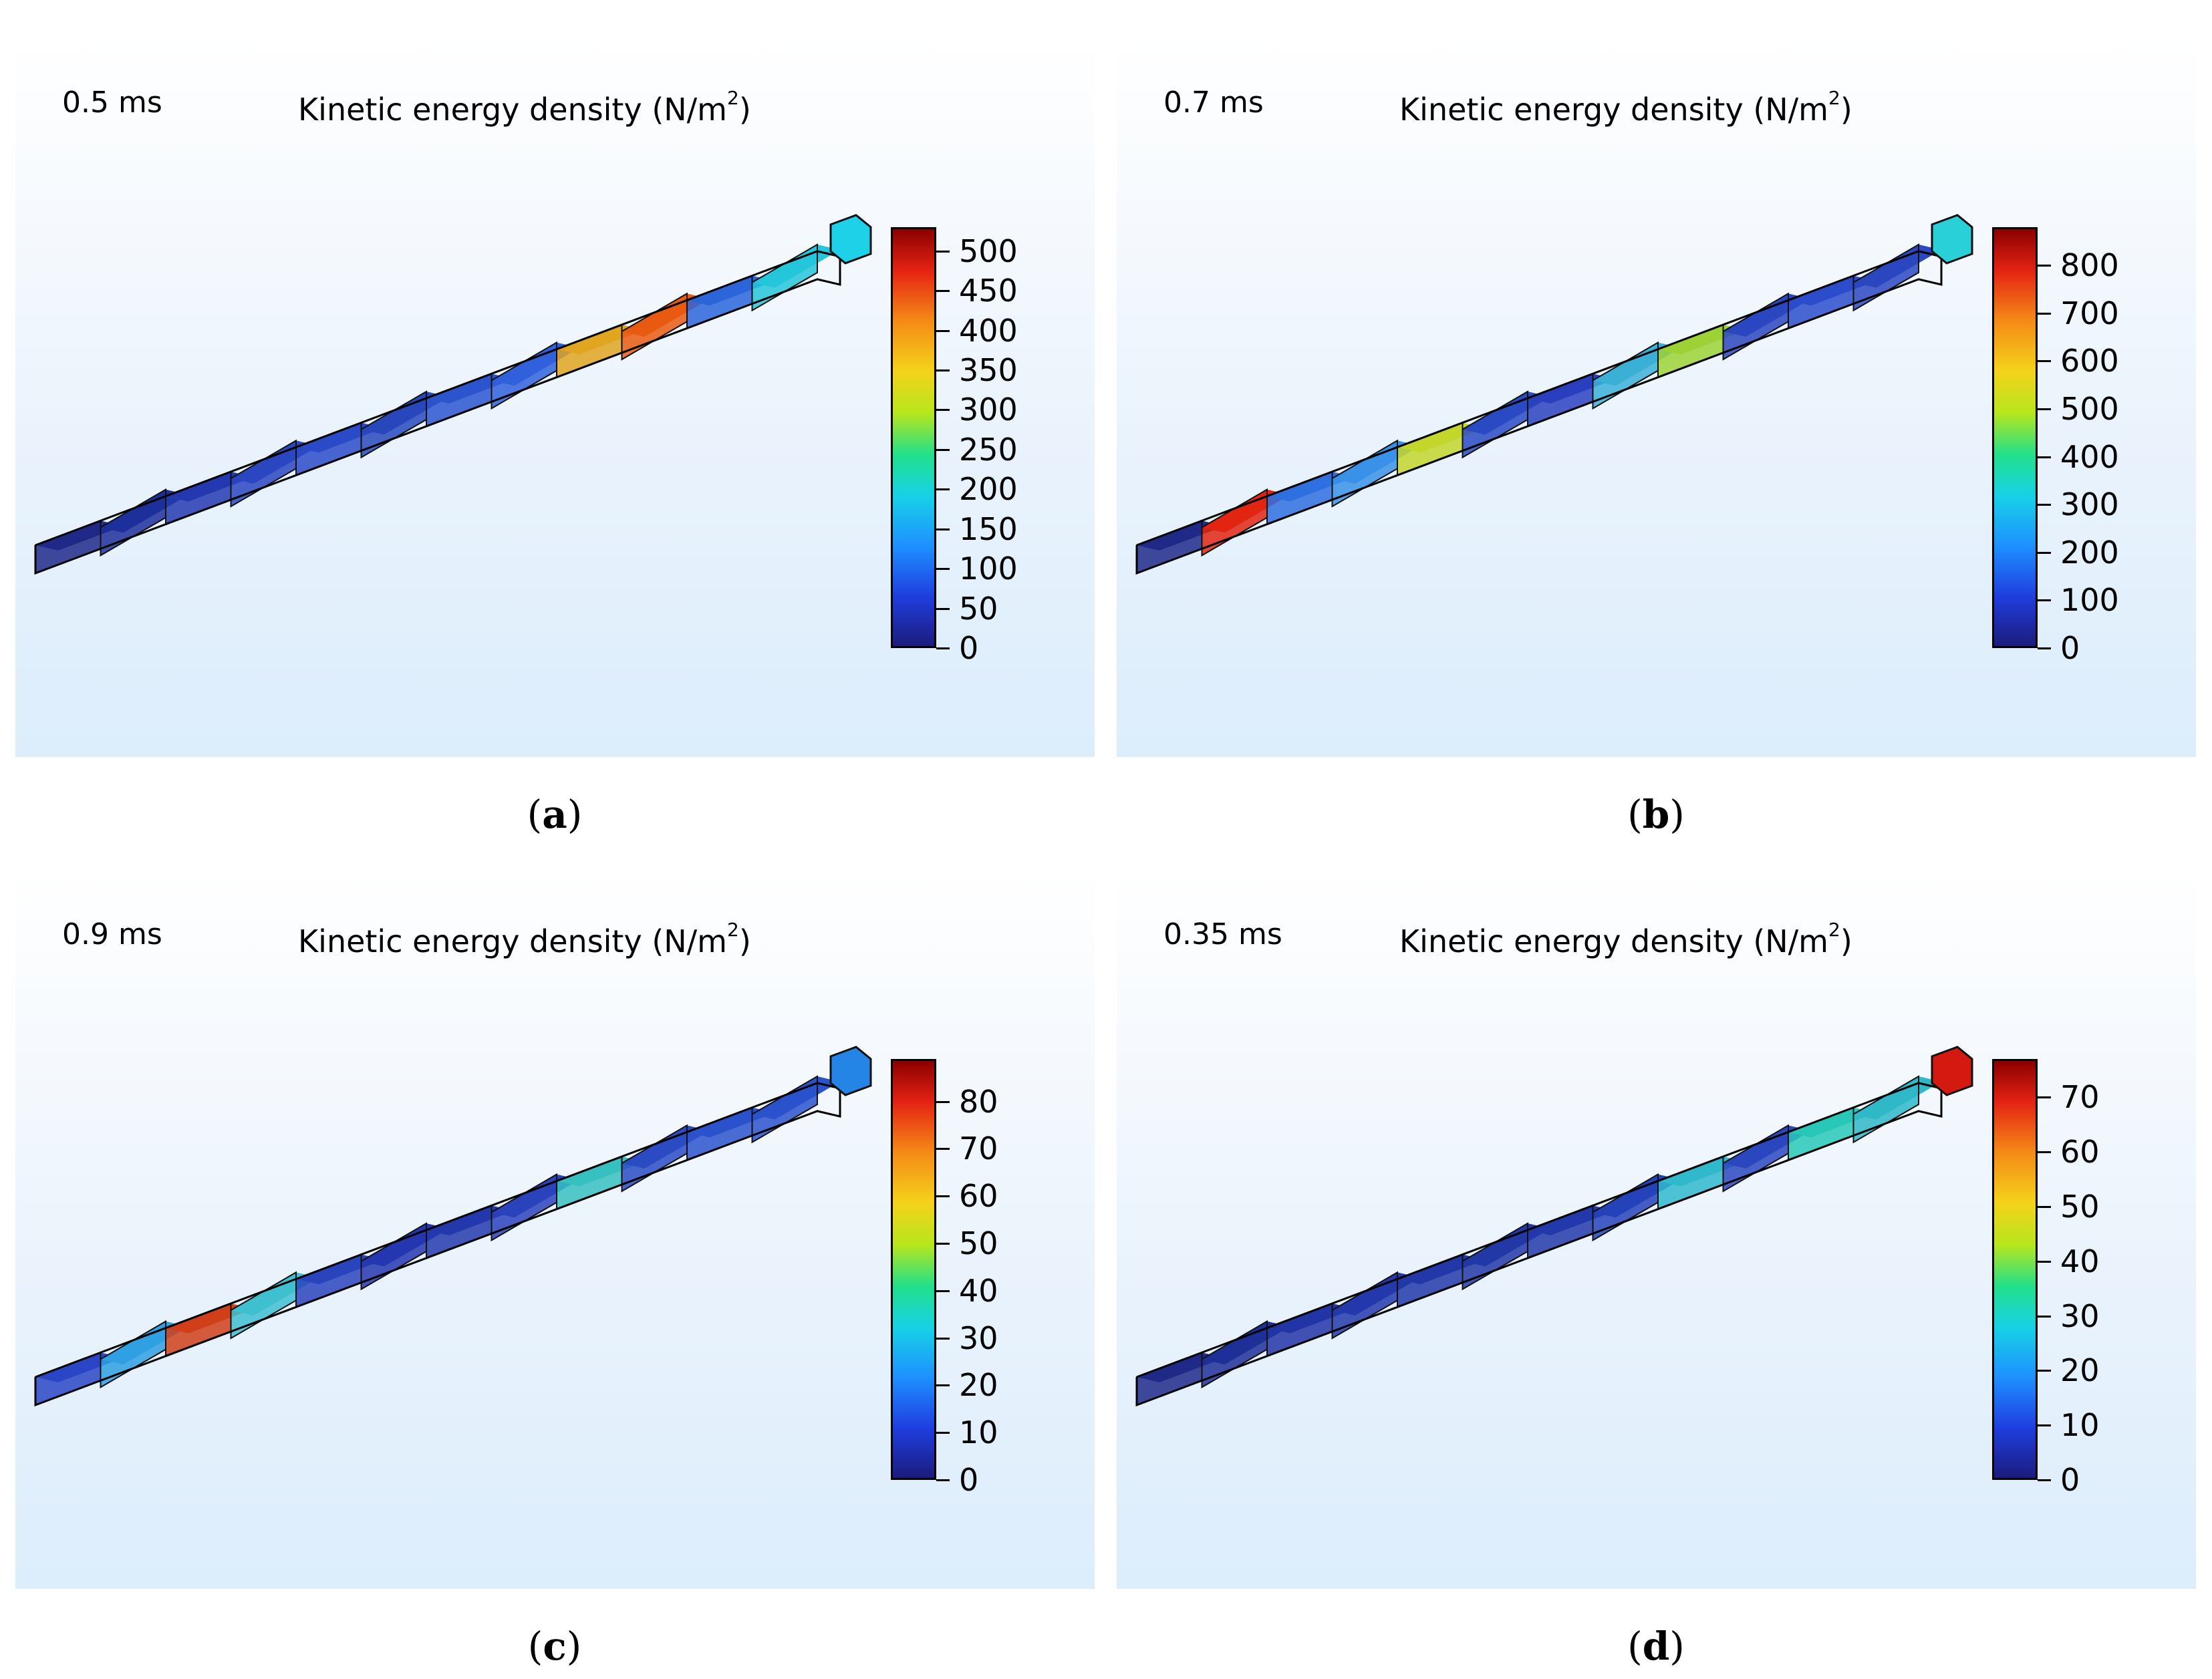 The height and width of the screenshot is (1679, 2212). I want to click on caption-d: (d), so click(1656, 1646).